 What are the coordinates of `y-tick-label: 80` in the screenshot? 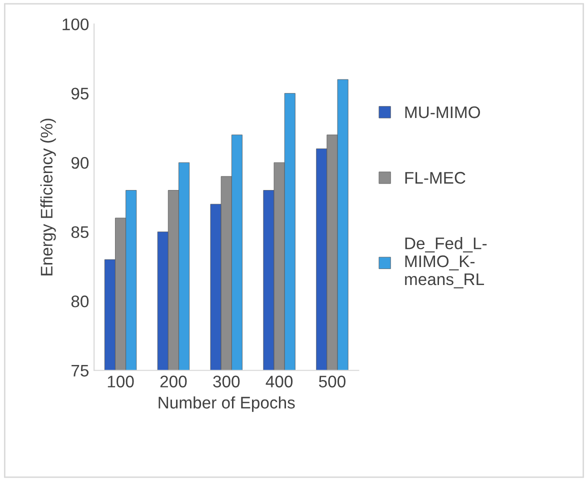 It's located at (80, 302).